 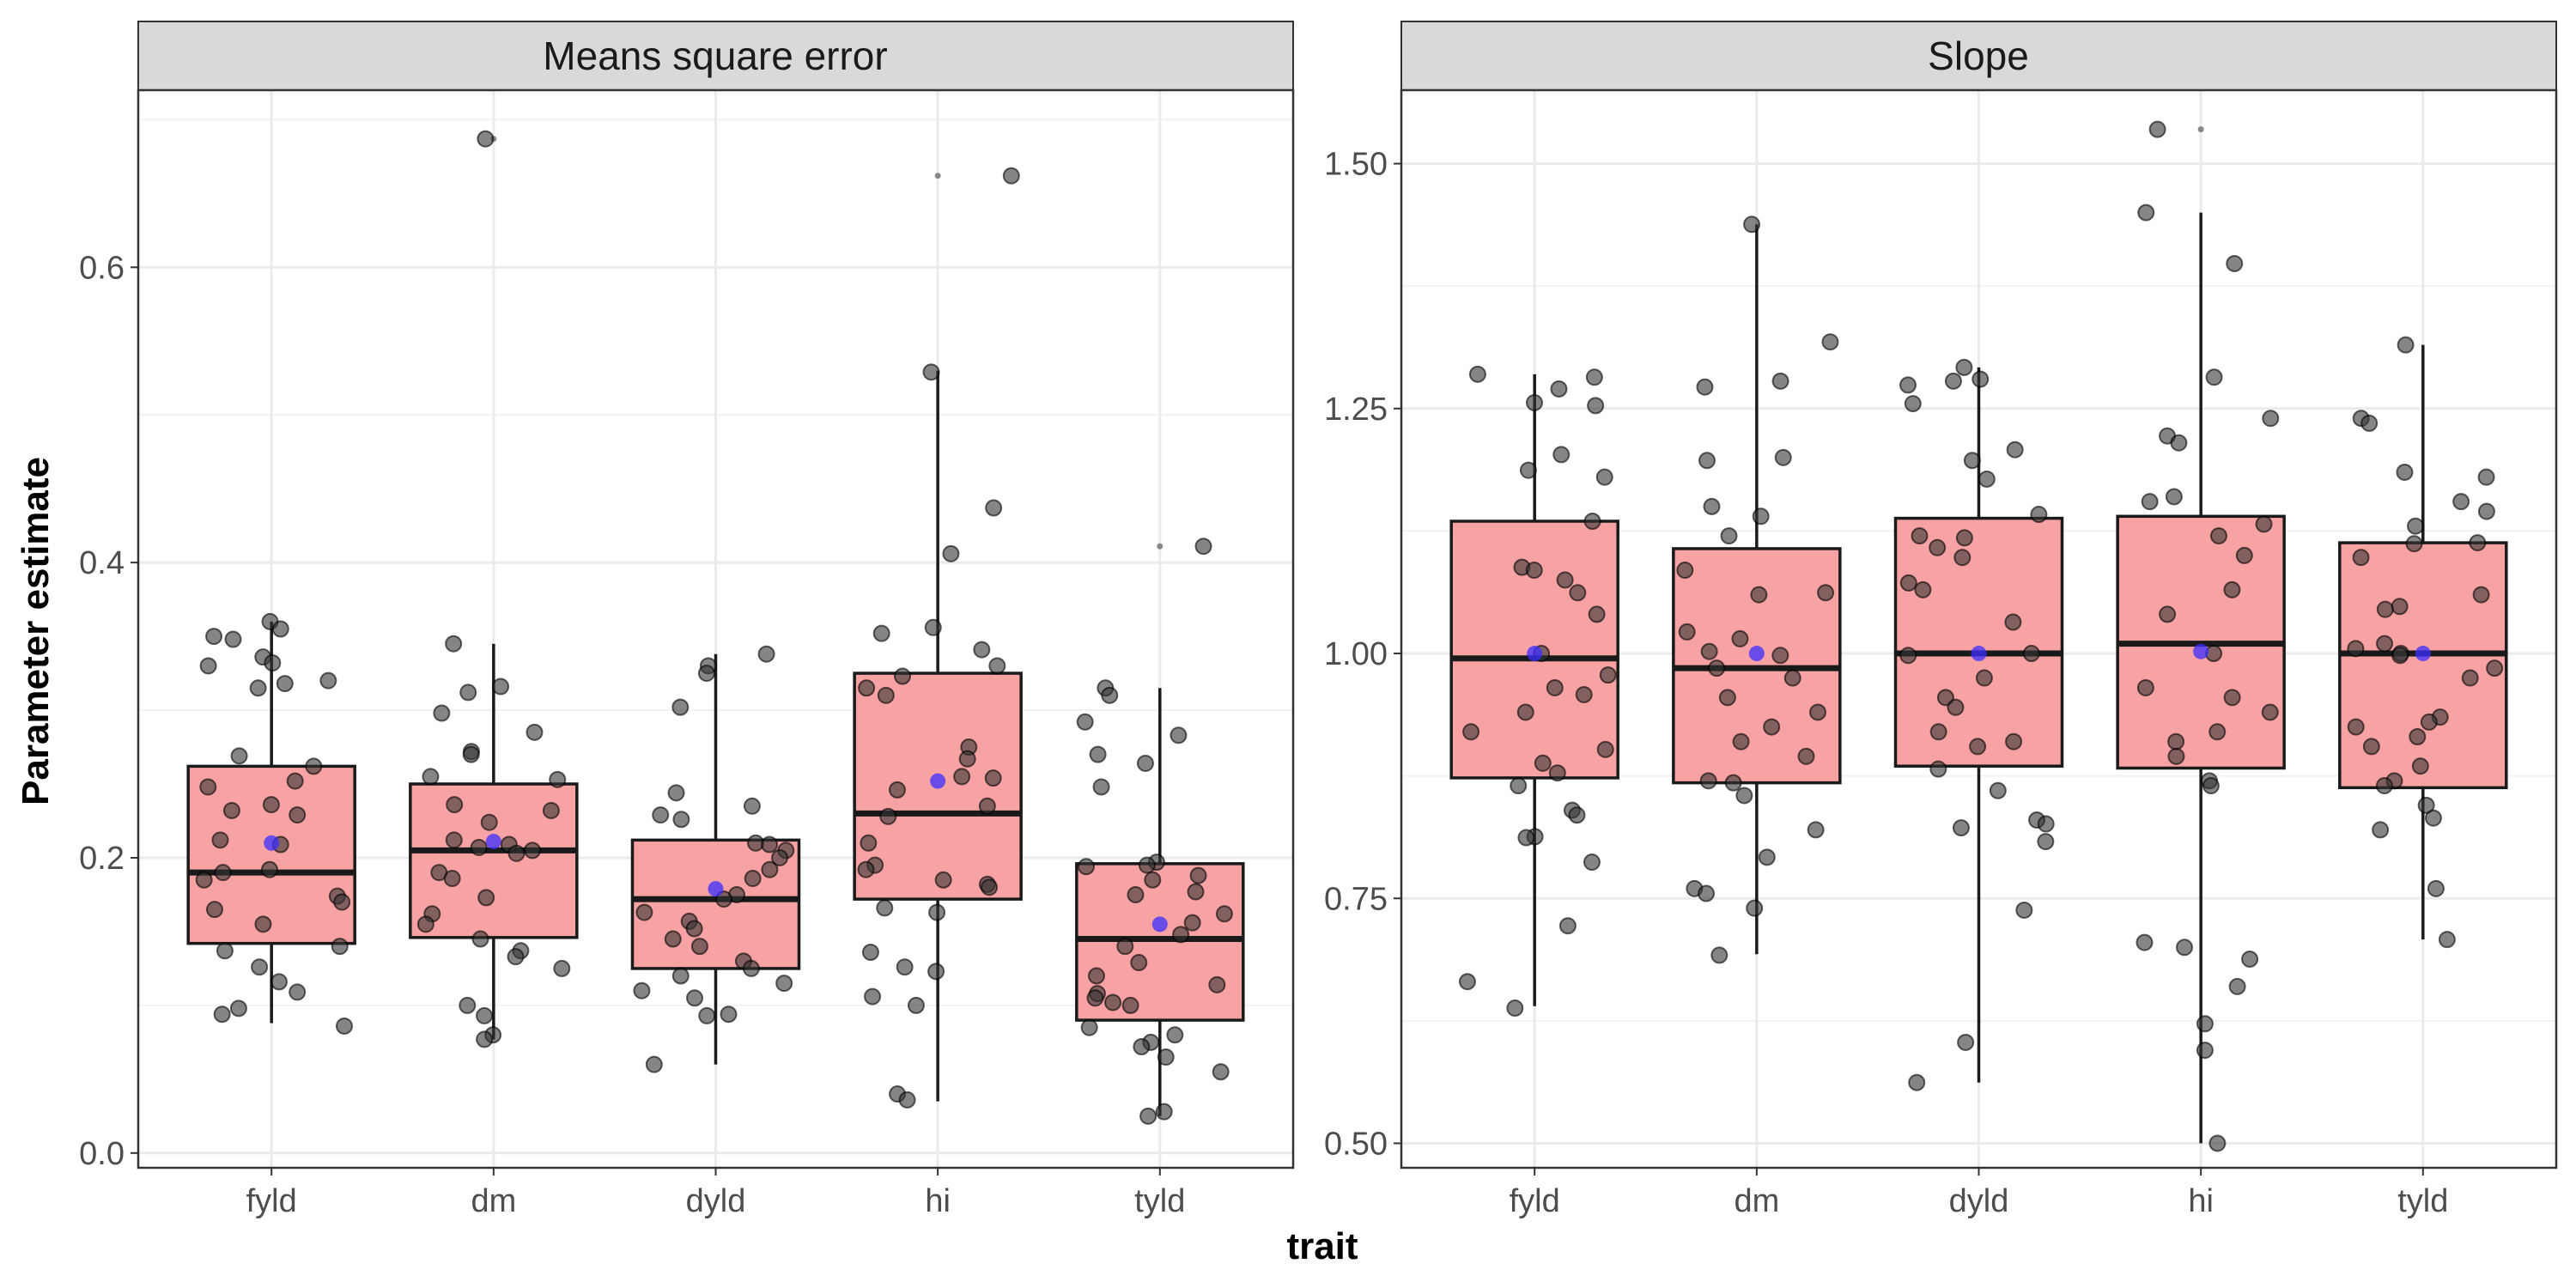 I want to click on x-tick-label-hi: hi, so click(x=2201, y=1201).